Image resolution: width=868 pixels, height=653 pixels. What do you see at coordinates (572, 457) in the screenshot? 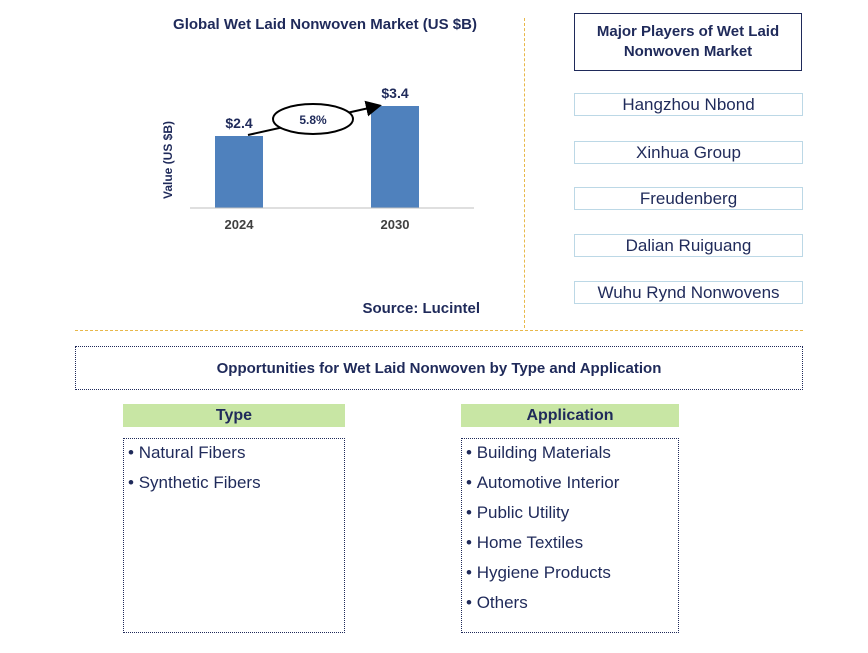
I see `application-item: Building Materials` at bounding box center [572, 457].